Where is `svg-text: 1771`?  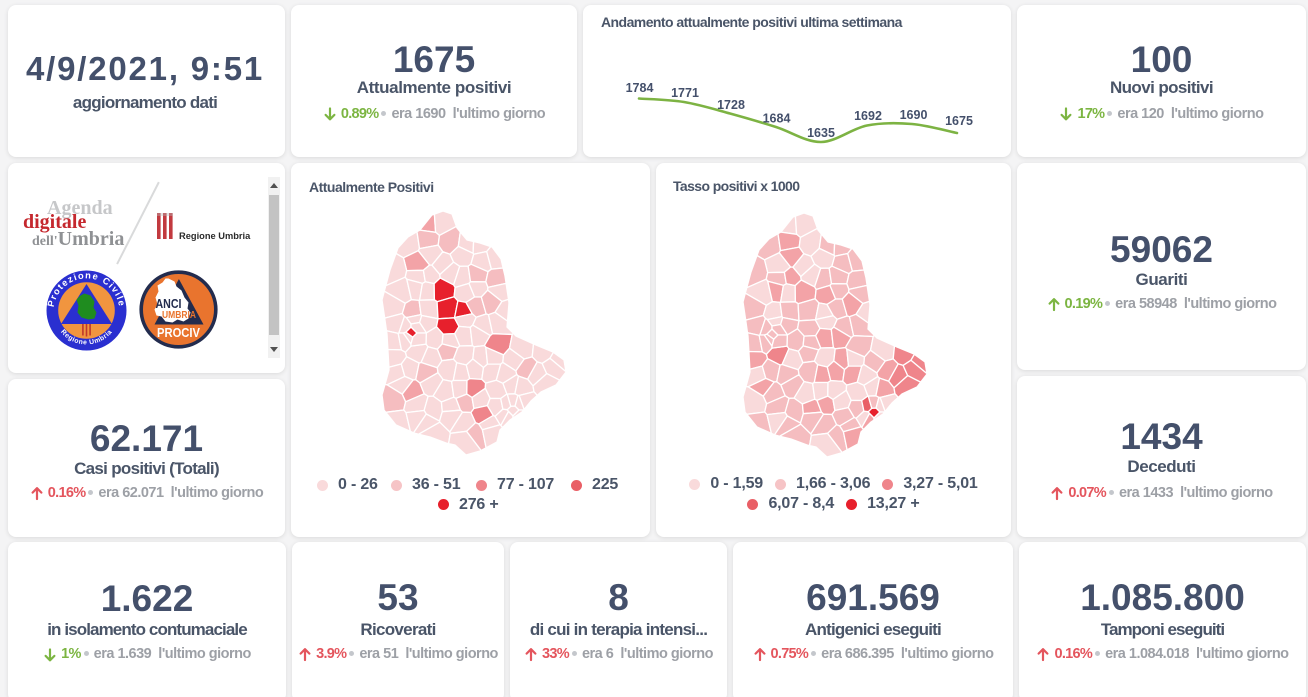
svg-text: 1771 is located at coordinates (685, 93).